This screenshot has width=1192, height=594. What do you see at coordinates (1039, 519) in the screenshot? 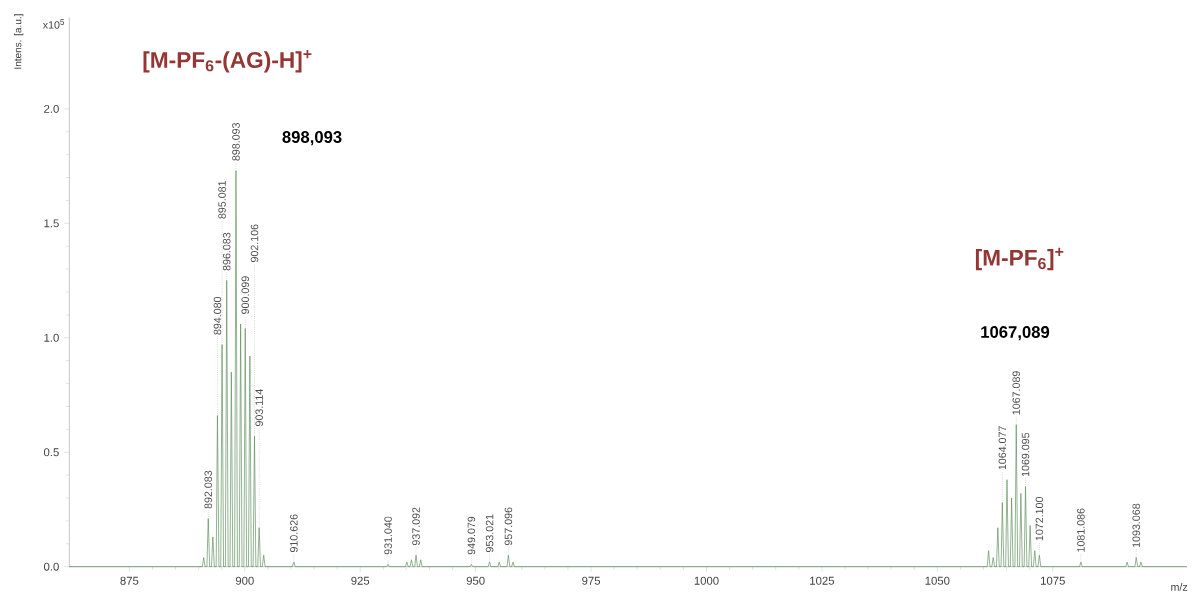
I see `annotation: 1072.100` at bounding box center [1039, 519].